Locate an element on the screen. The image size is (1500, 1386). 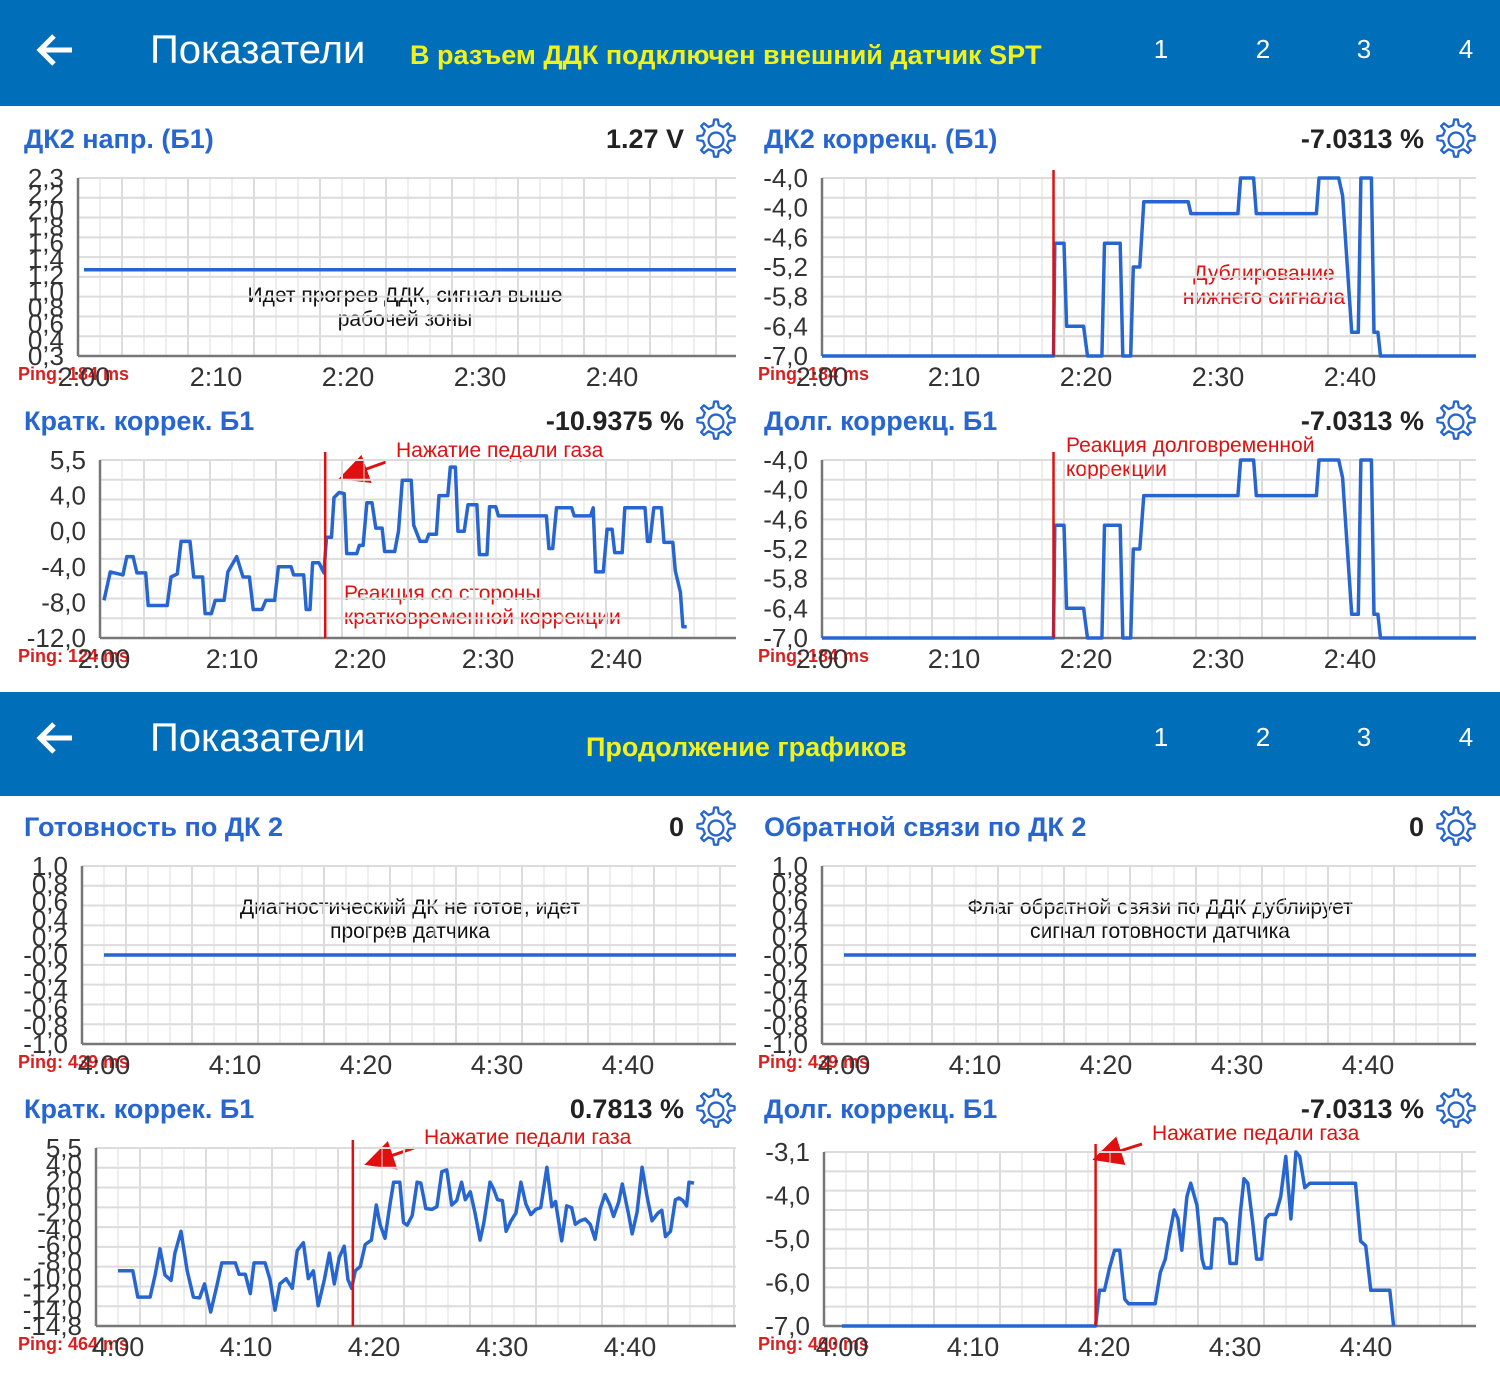
ping-label: Ping: 124 ms is located at coordinates (74, 656).